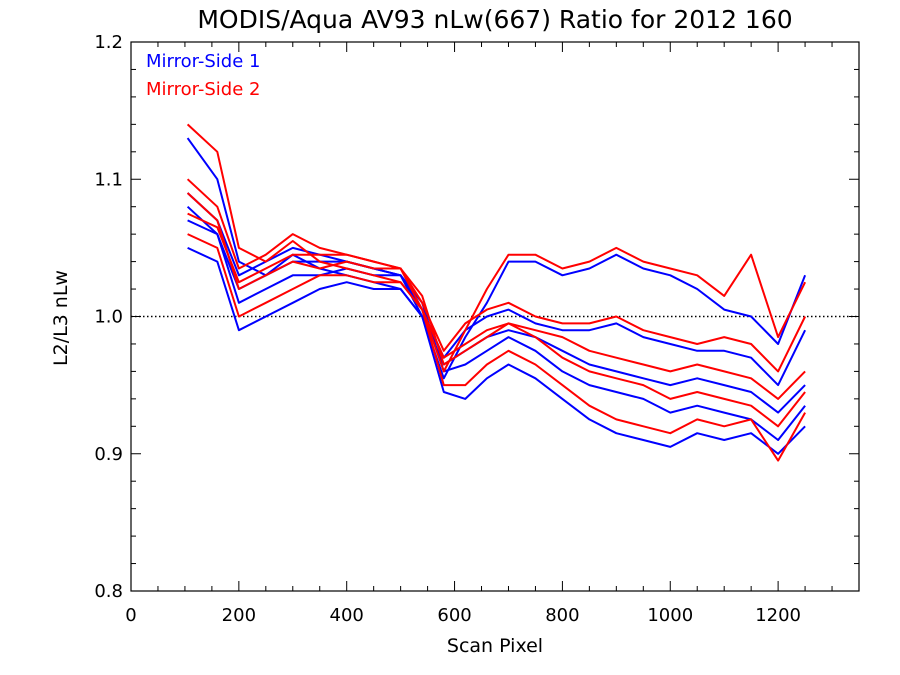 This screenshot has width=900, height=675. Describe the element at coordinates (347, 615) in the screenshot. I see `x-tick-label: 400` at that location.